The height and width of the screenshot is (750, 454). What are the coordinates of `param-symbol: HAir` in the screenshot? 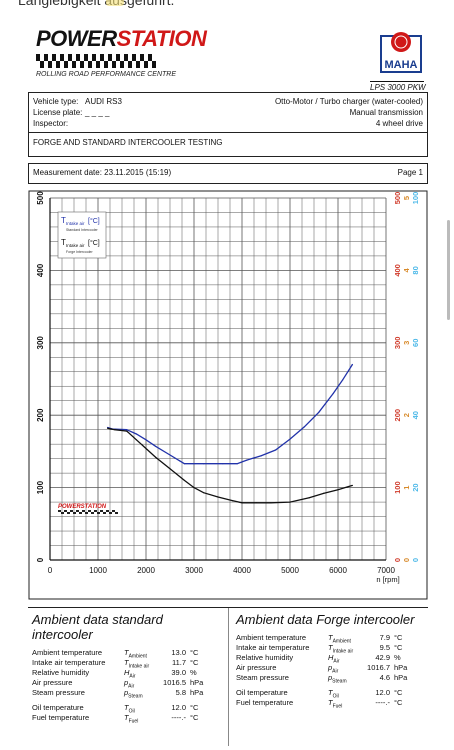 It's located at (334, 659).